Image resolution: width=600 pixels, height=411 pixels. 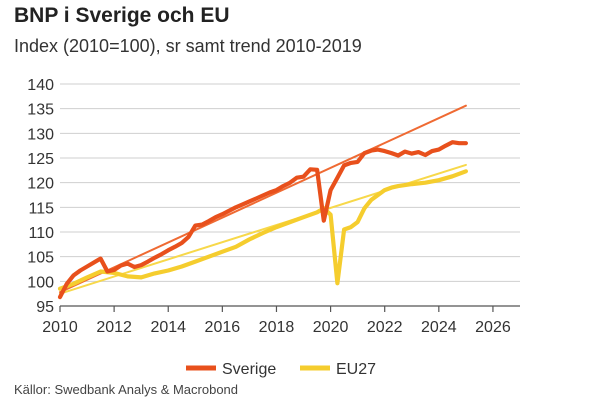 What do you see at coordinates (114, 327) in the screenshot?
I see `x-tick-label: 2012` at bounding box center [114, 327].